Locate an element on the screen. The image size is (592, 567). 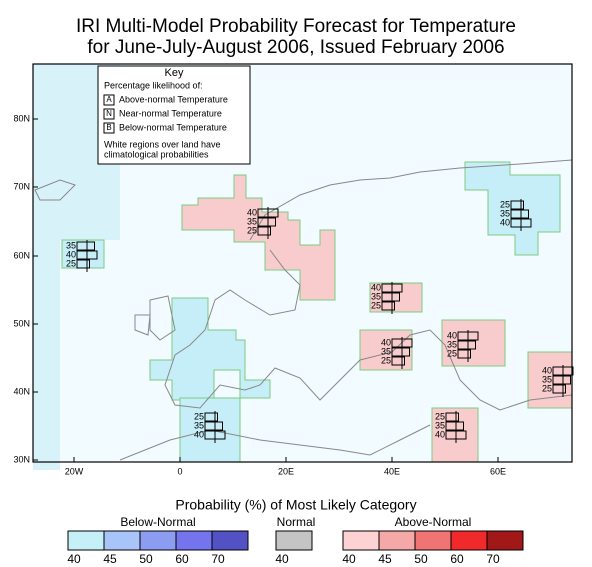
lat-label: 30N is located at coordinates (21, 459).